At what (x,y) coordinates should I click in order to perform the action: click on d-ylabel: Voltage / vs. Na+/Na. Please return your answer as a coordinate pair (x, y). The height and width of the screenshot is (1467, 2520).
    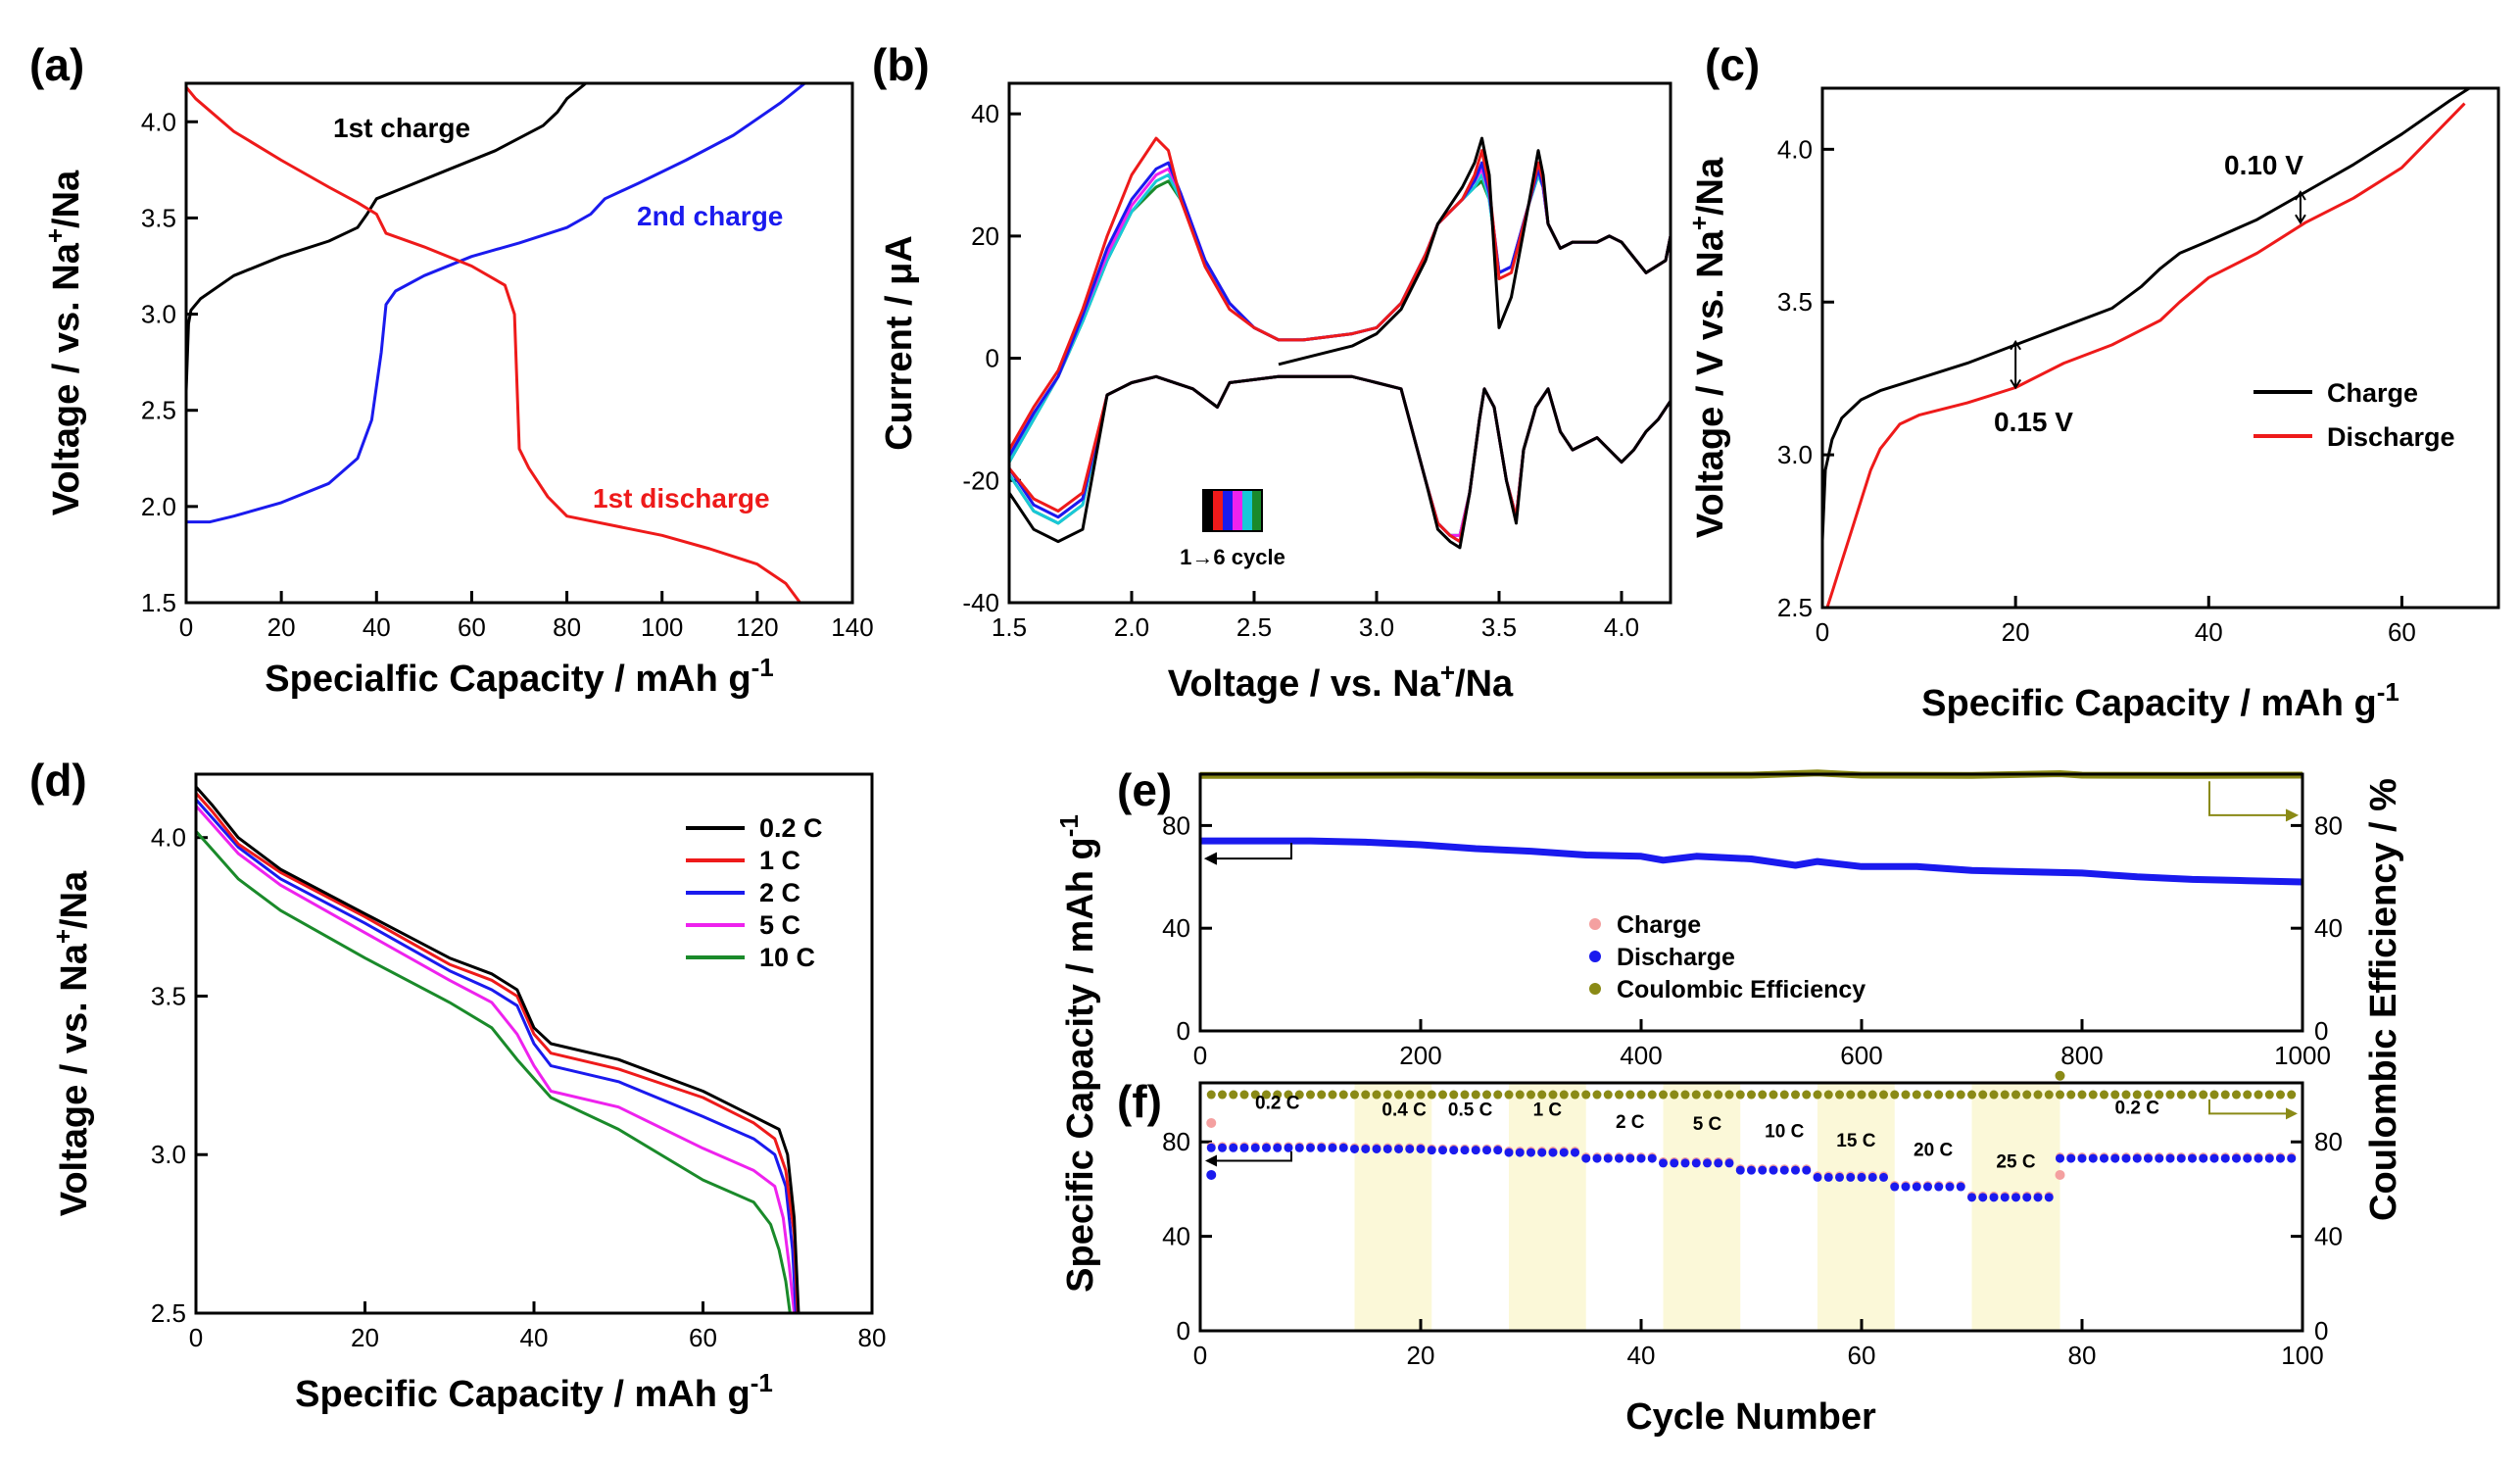
    Looking at the image, I should click on (71, 1043).